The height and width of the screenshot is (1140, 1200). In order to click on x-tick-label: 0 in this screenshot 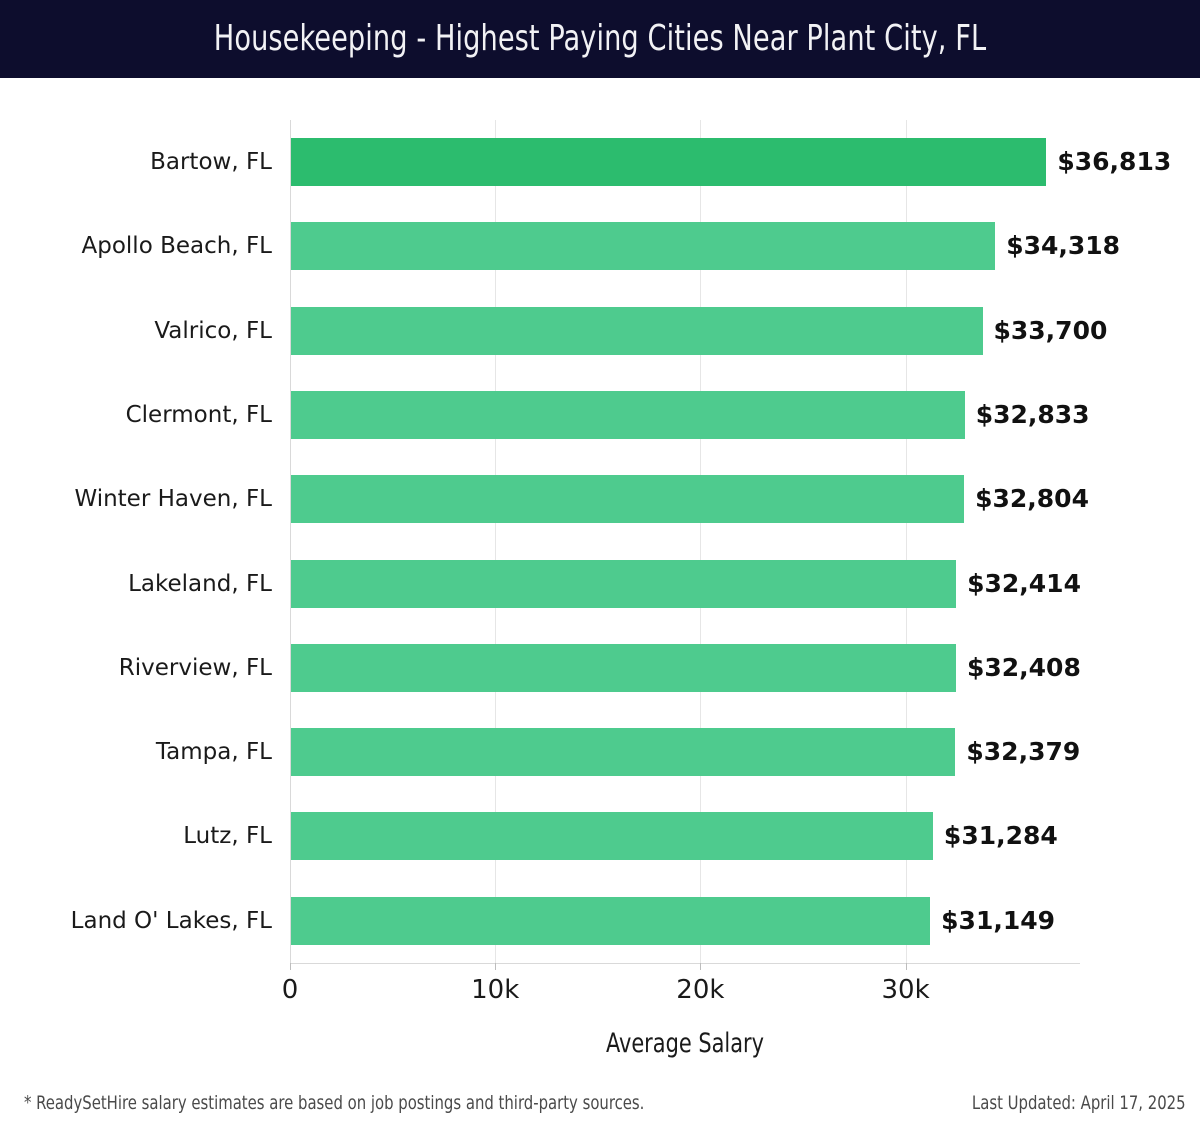, I will do `click(290, 990)`.